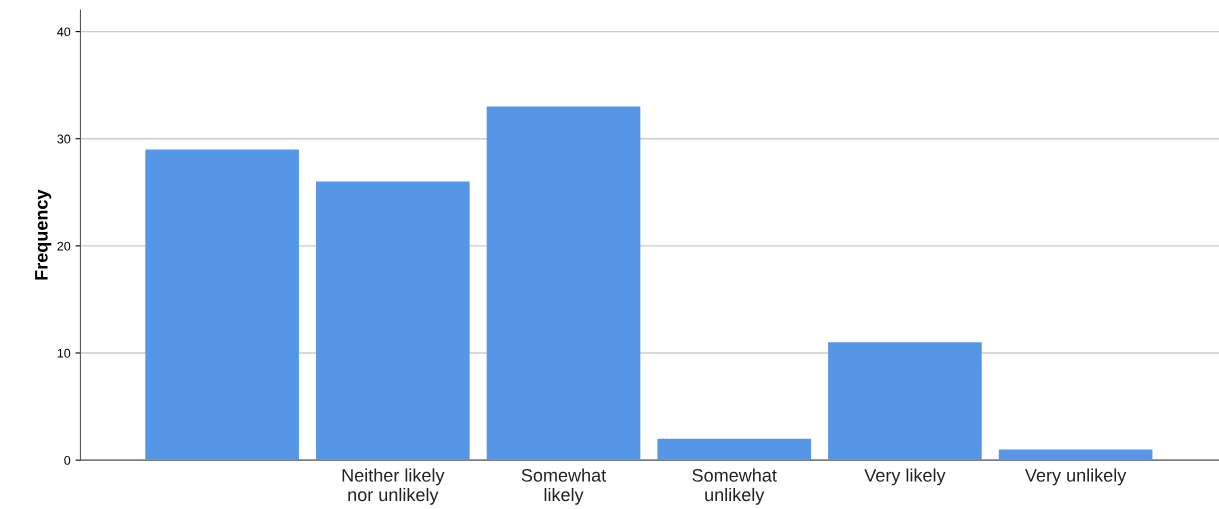  Describe the element at coordinates (64, 139) in the screenshot. I see `y-tick-label: 30` at that location.